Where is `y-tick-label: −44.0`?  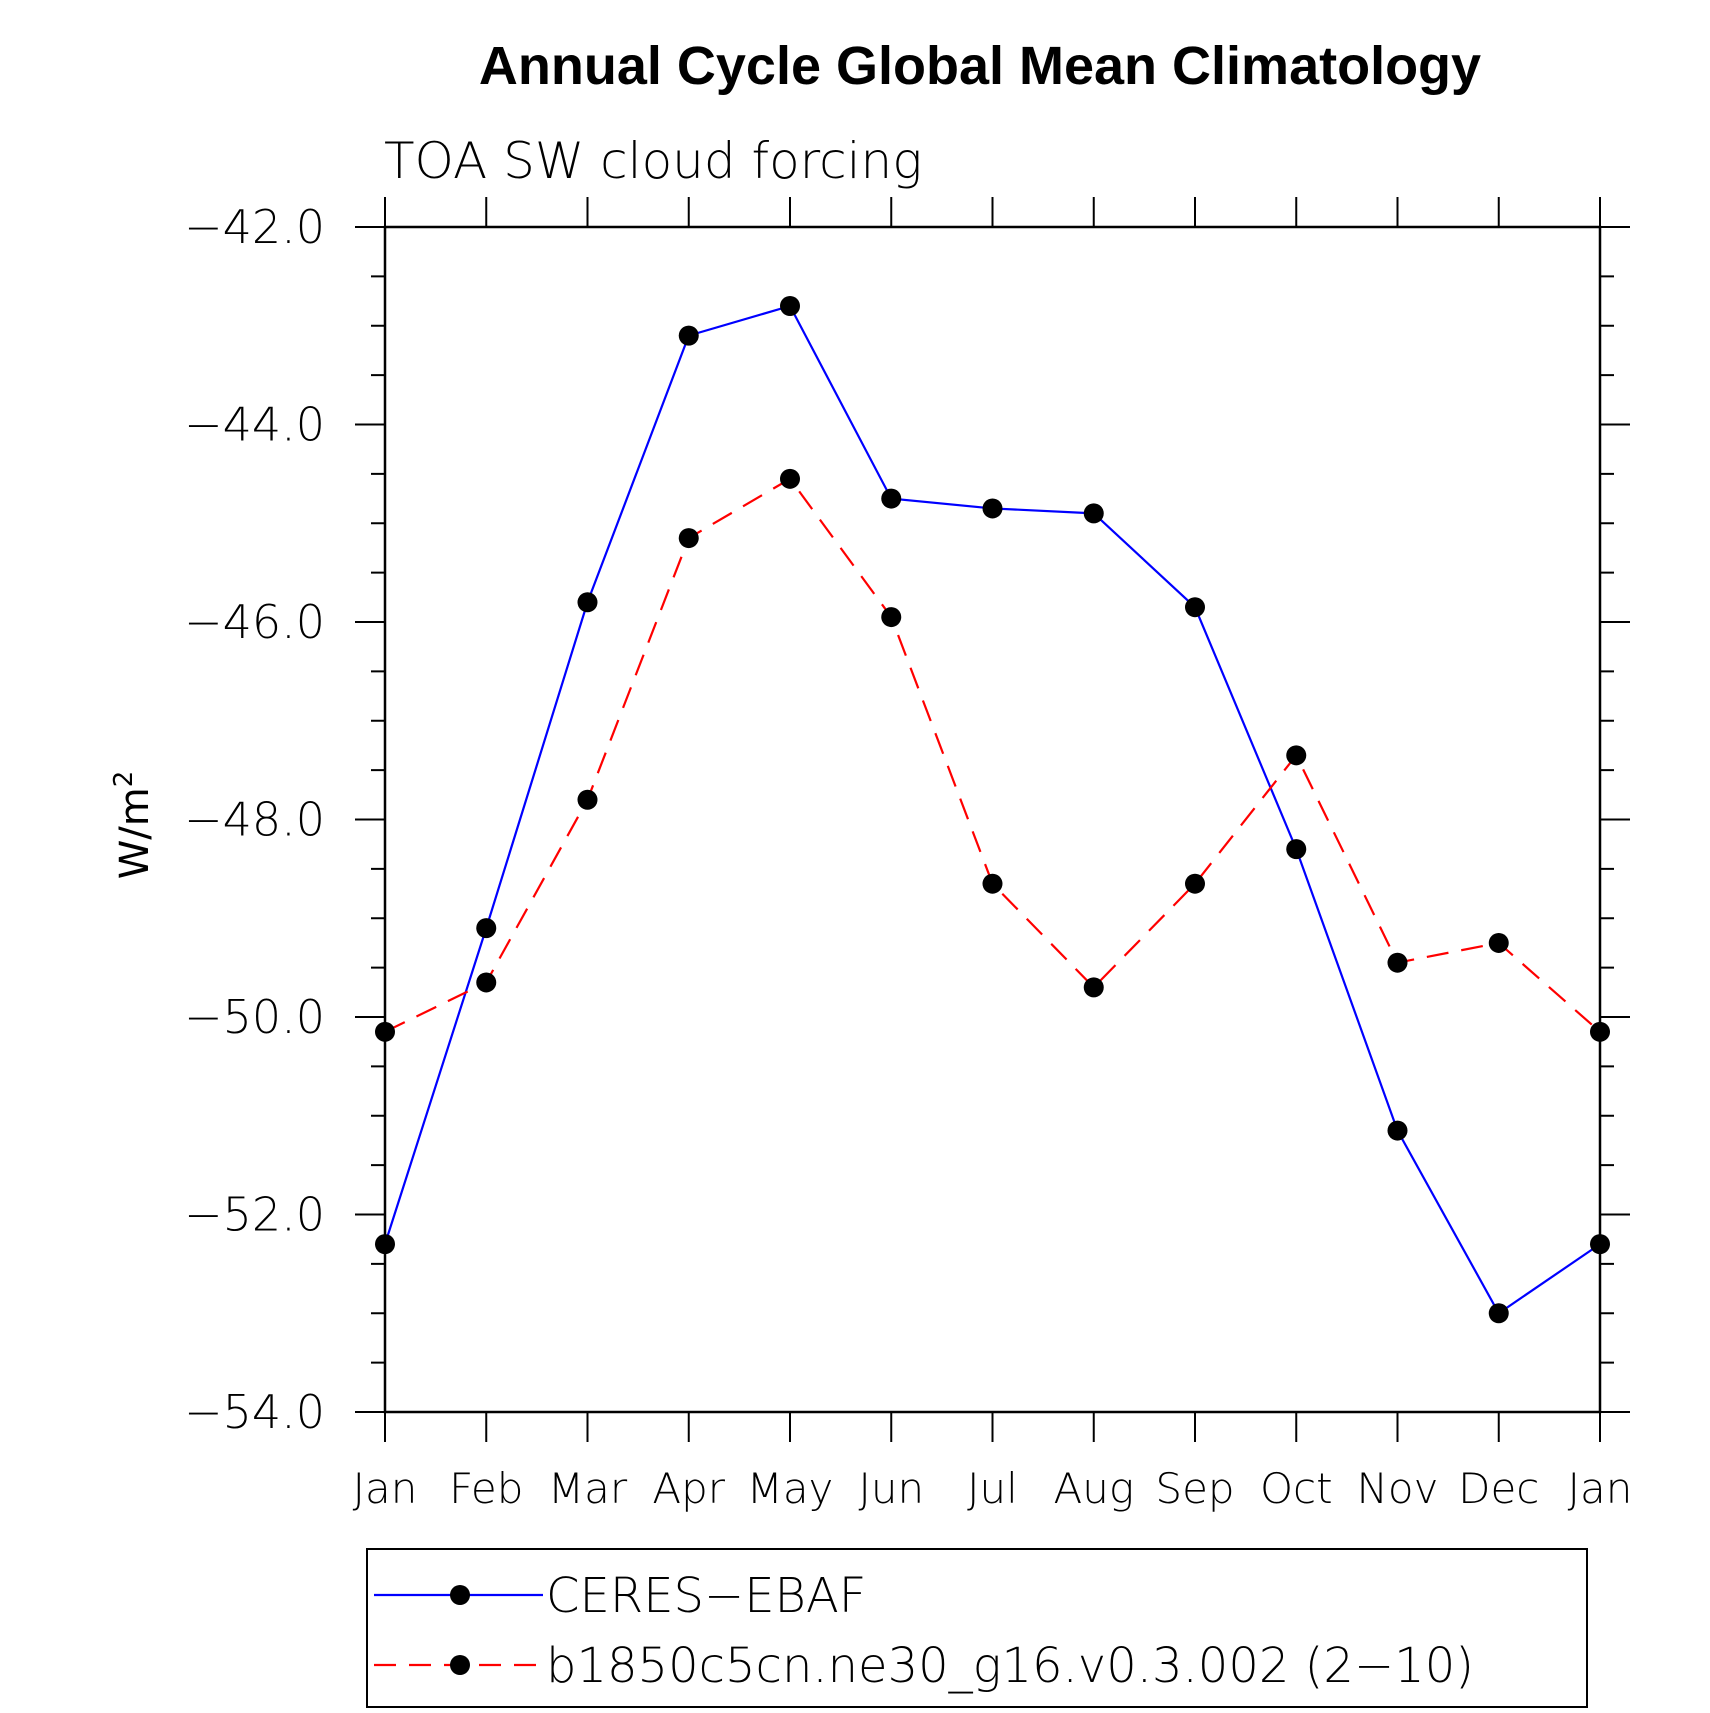 y-tick-label: −44.0 is located at coordinates (254, 425).